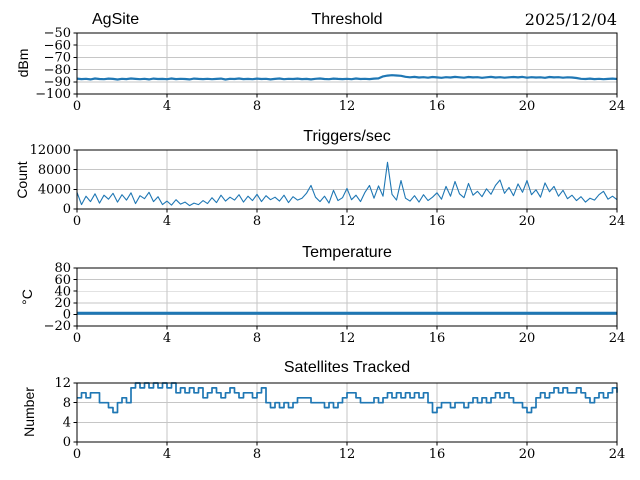  What do you see at coordinates (62, 303) in the screenshot?
I see `y-tick-label: 20` at bounding box center [62, 303].